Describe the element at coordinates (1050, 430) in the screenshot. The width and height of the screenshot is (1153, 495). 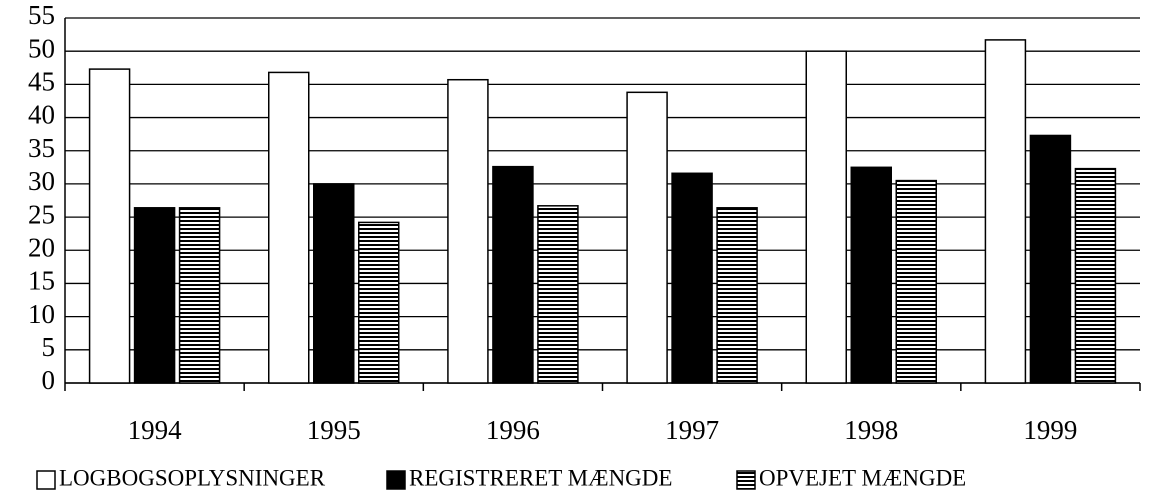
I see `x-tick-label: 1999` at that location.